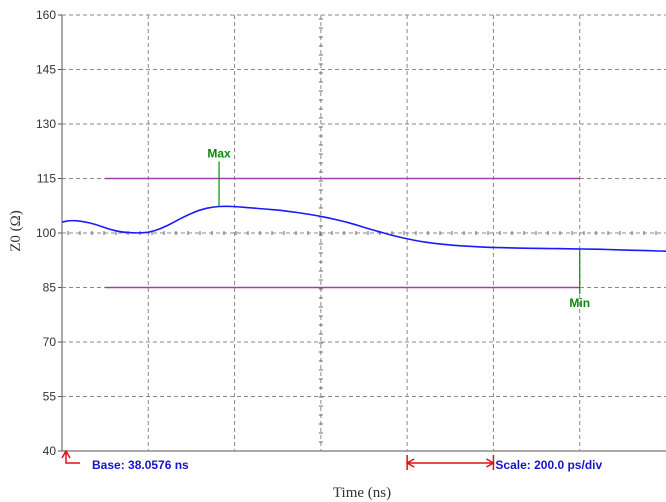  Describe the element at coordinates (50, 342) in the screenshot. I see `y-tick-label: 70` at that location.